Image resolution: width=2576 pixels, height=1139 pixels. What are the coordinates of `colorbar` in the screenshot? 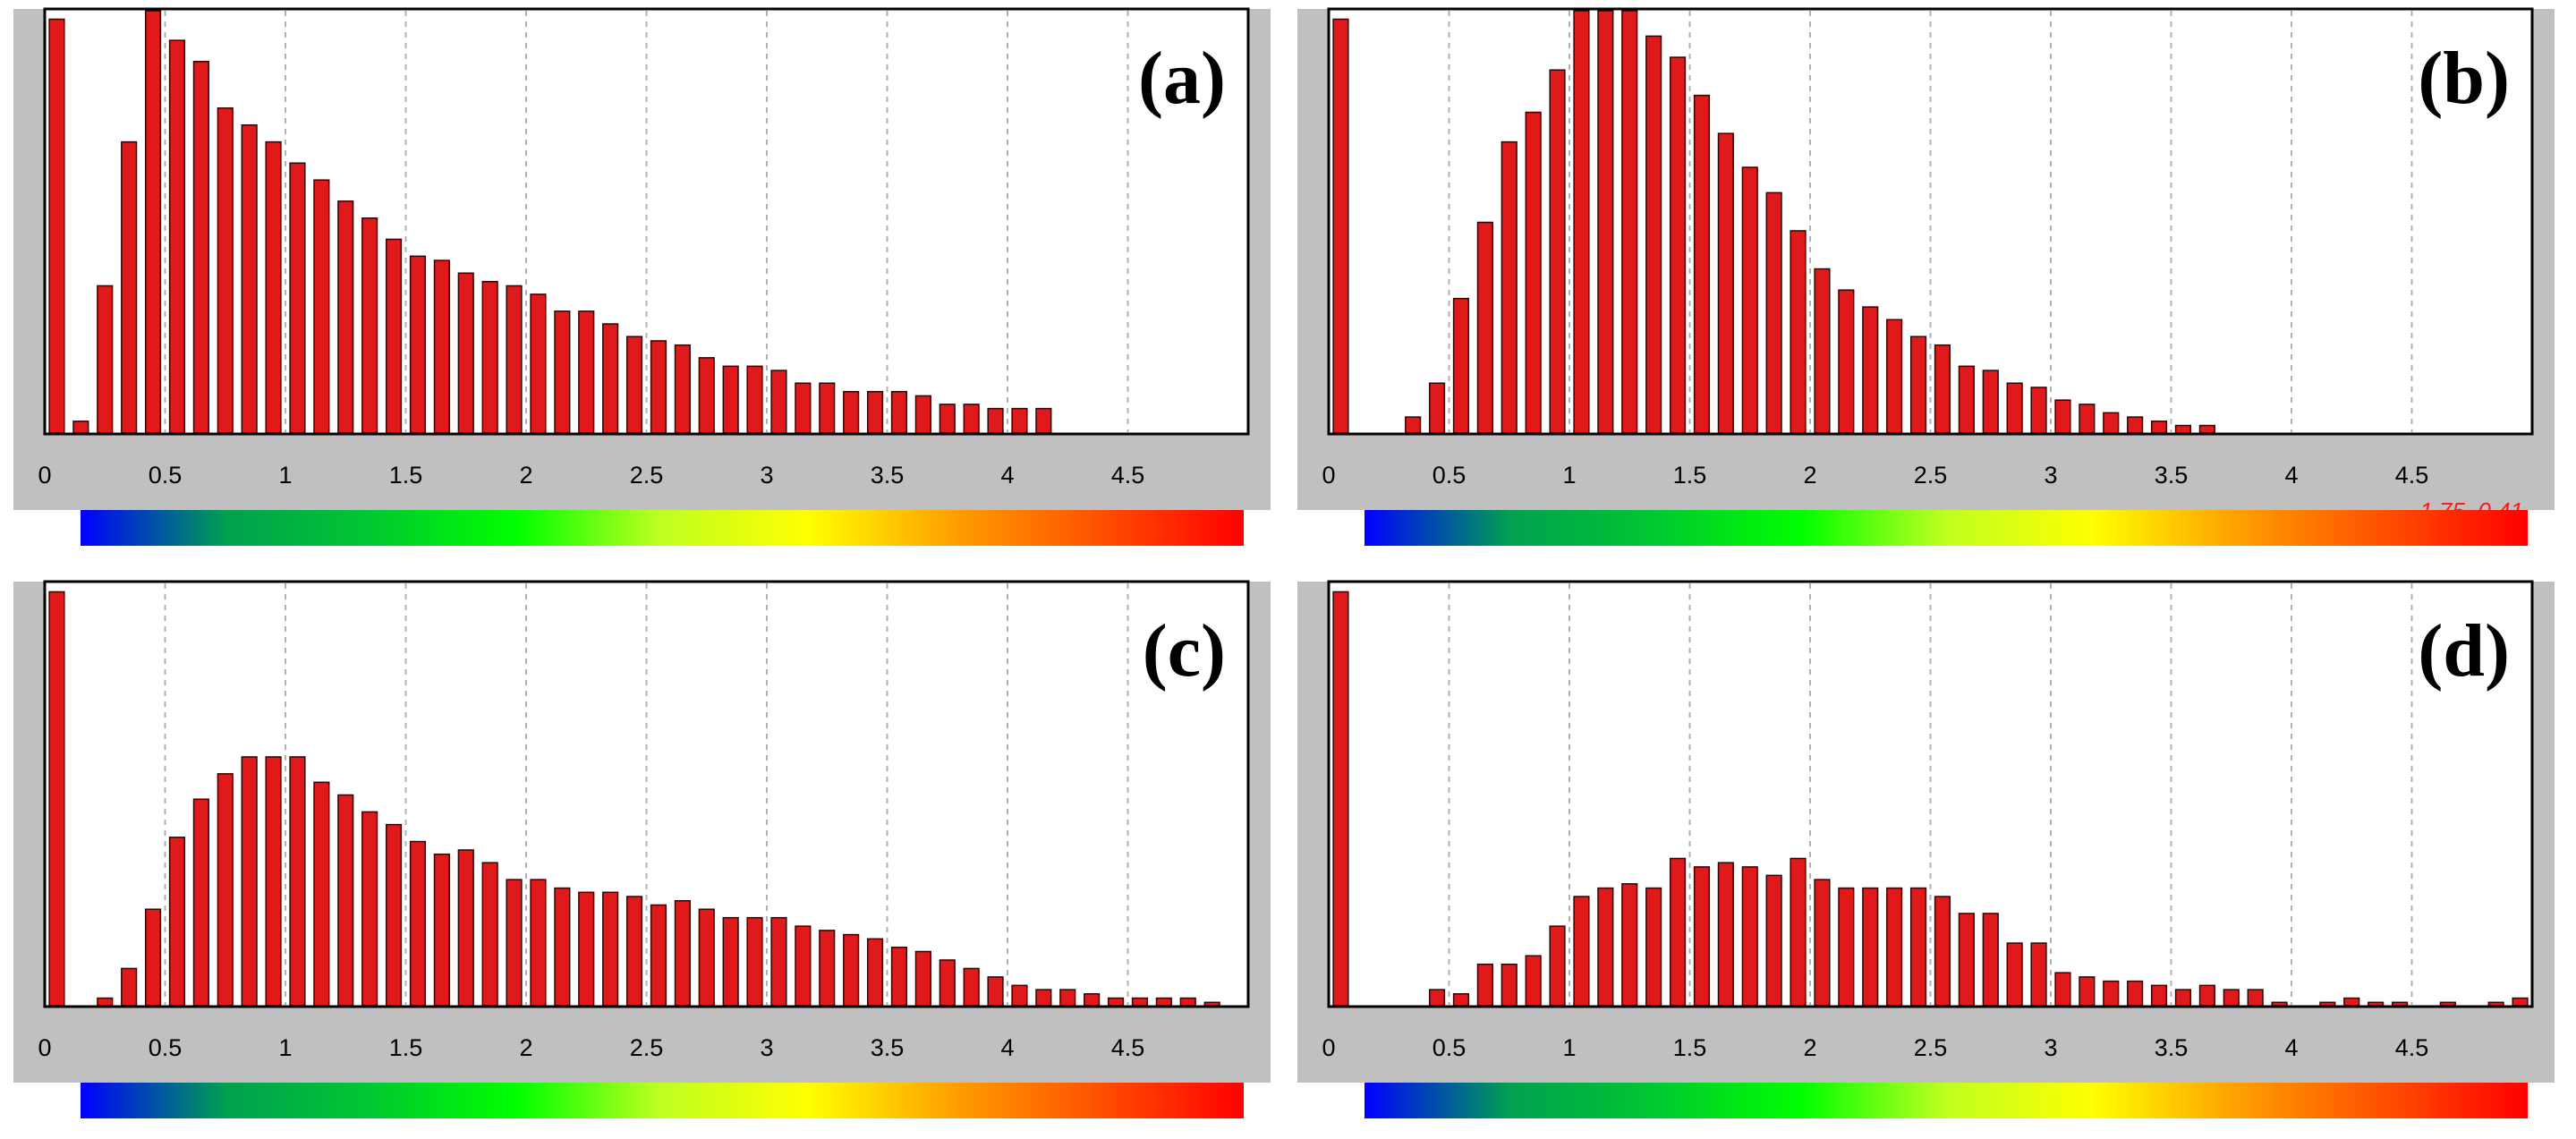 It's located at (662, 528).